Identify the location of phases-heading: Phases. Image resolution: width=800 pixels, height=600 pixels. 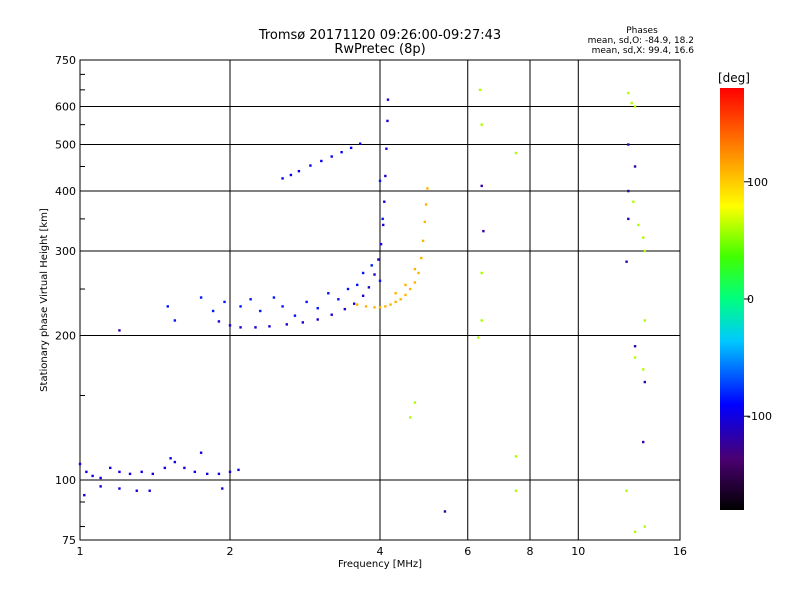
(642, 31).